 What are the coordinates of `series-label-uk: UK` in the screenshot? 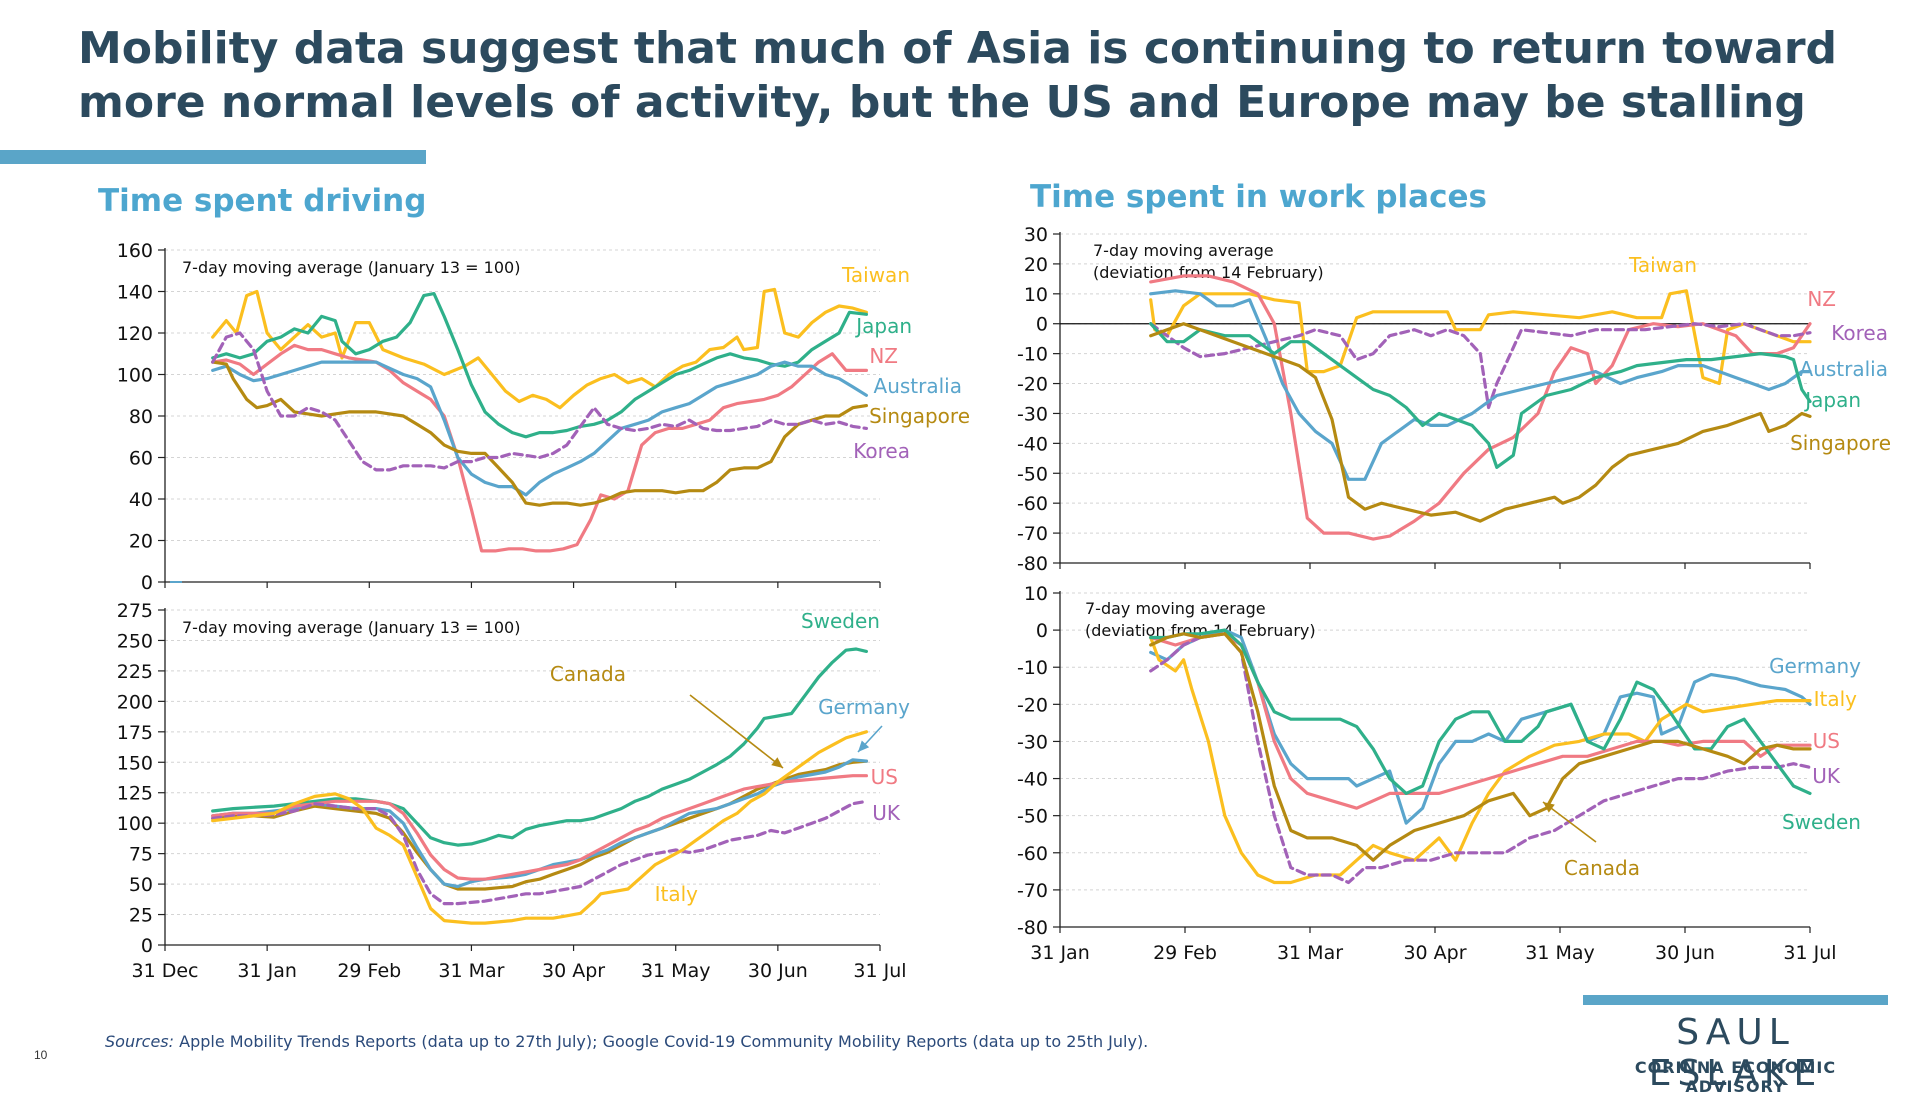 It's located at (1826, 776).